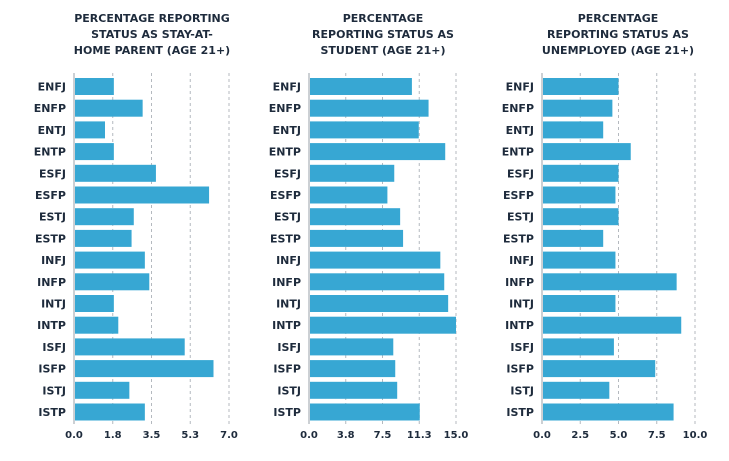  Describe the element at coordinates (354, 390) in the screenshot. I see `chart-2-bar-istj` at that location.